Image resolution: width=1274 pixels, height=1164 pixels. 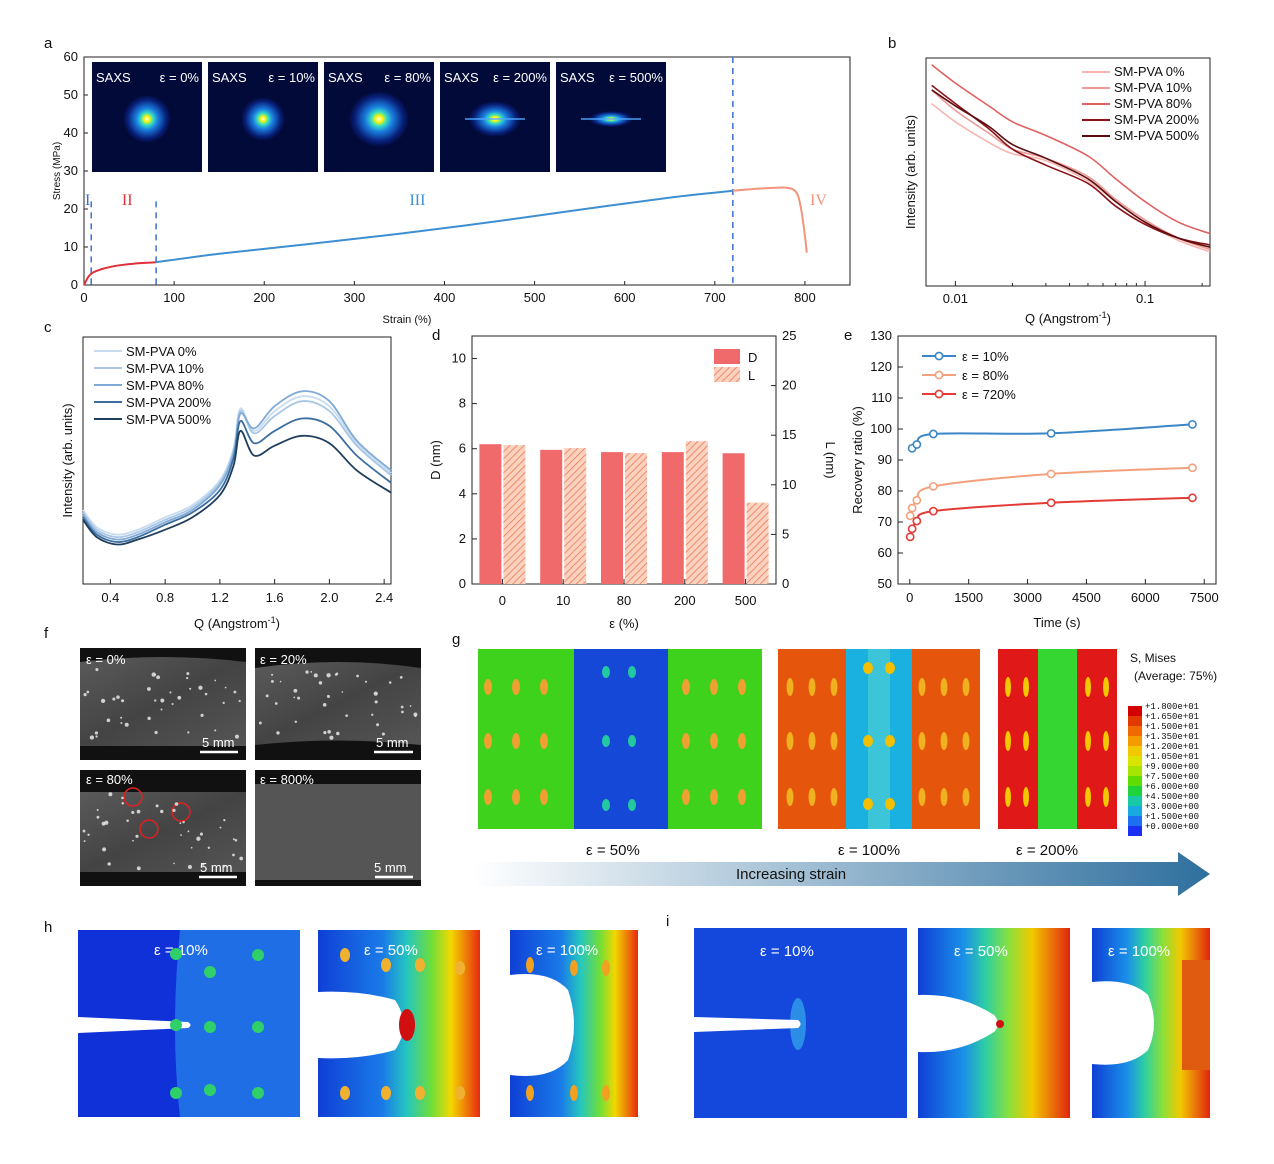 What do you see at coordinates (1145, 597) in the screenshot?
I see `x-tick-label: 6000` at bounding box center [1145, 597].